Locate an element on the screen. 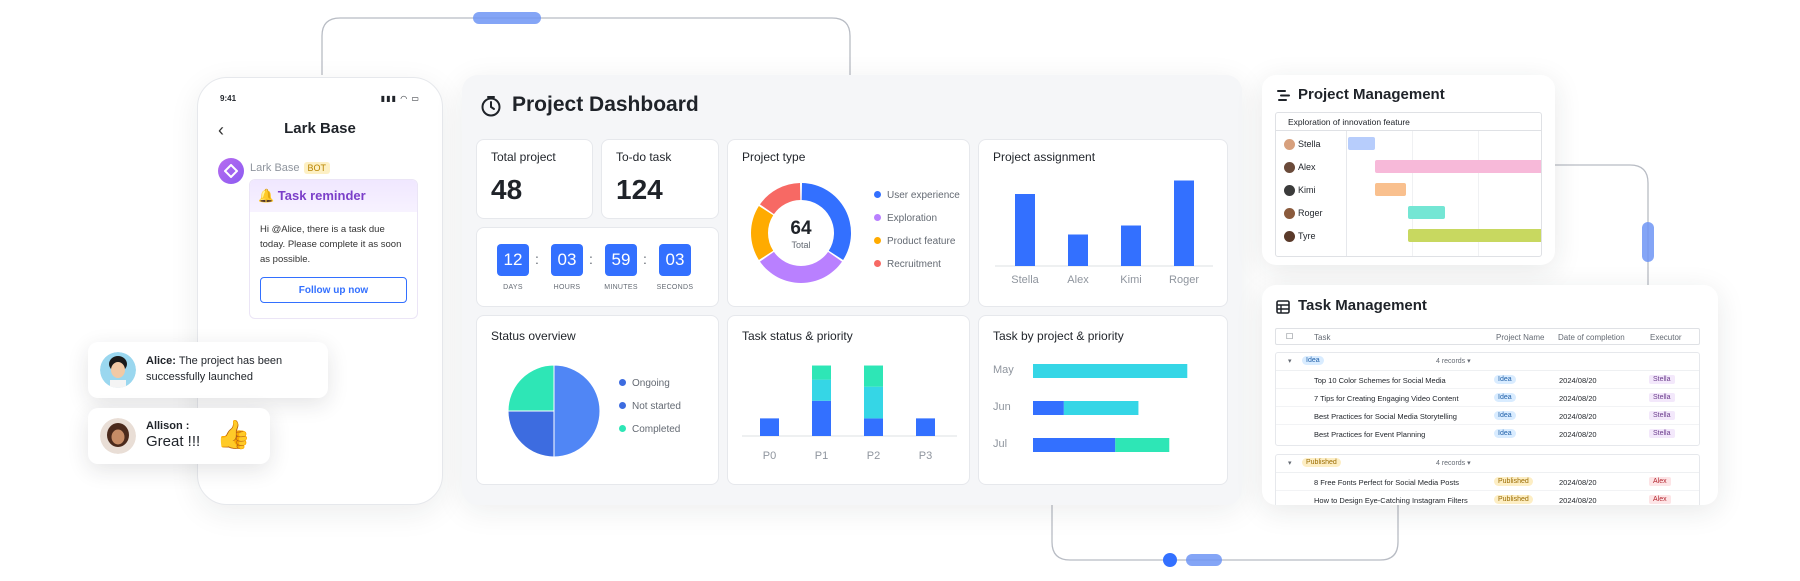 This screenshot has width=1800, height=581. gantt-row-label: Kimi is located at coordinates (1311, 190).